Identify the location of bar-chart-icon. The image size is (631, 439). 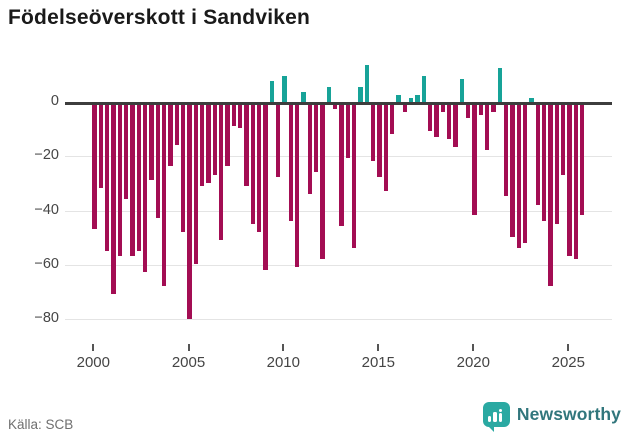
(495, 415).